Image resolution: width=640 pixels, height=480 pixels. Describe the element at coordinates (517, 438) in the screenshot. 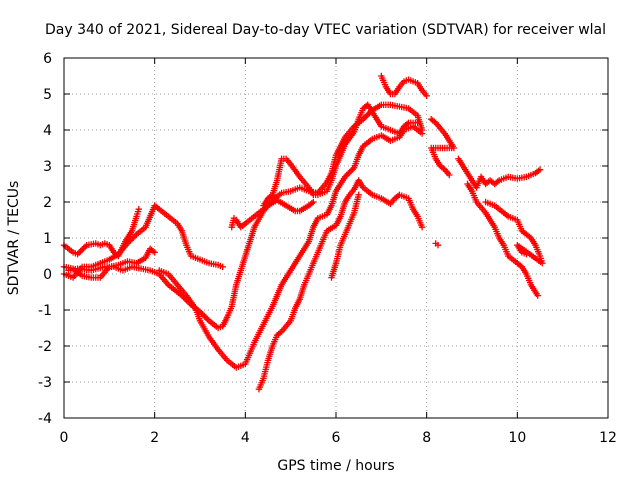

I see `x-tick-label: 10` at that location.